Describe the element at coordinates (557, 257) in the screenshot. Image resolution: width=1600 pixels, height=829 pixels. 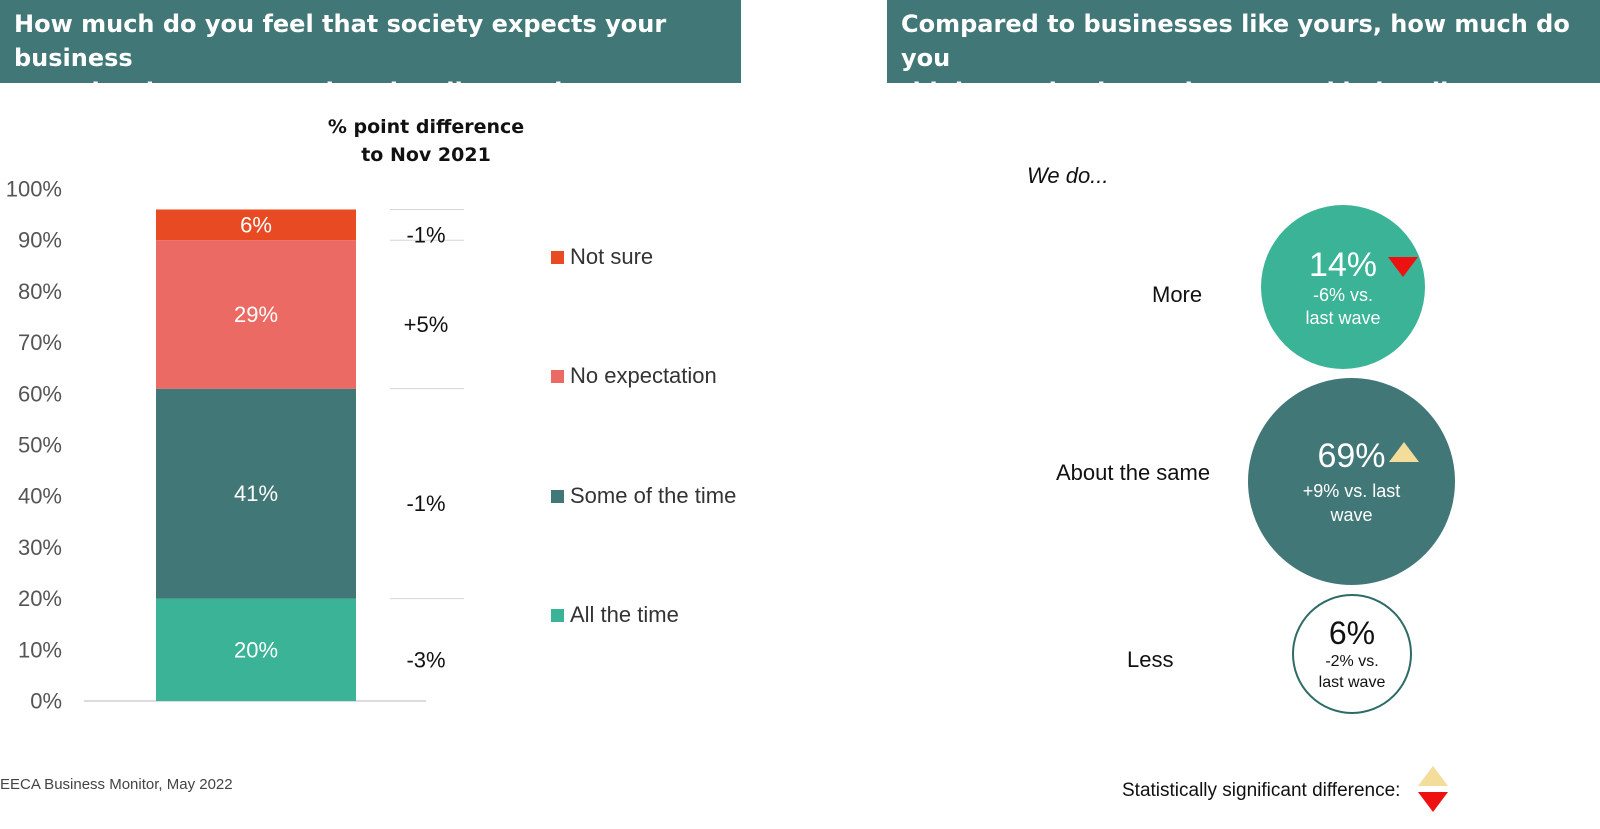
I see `legend-swatch-not-sure` at that location.